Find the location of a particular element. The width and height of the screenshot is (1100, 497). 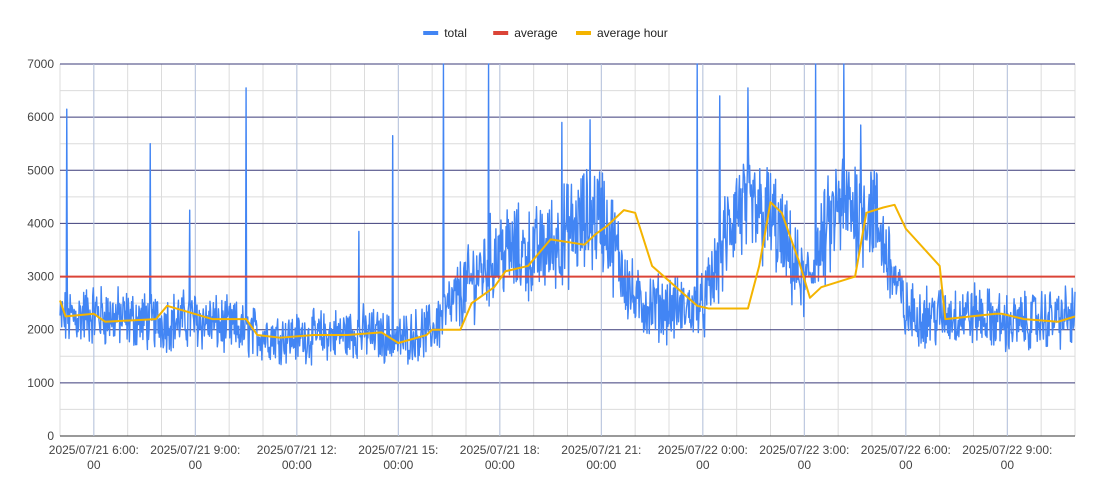

y-tick-label: 4000 is located at coordinates (40, 223).